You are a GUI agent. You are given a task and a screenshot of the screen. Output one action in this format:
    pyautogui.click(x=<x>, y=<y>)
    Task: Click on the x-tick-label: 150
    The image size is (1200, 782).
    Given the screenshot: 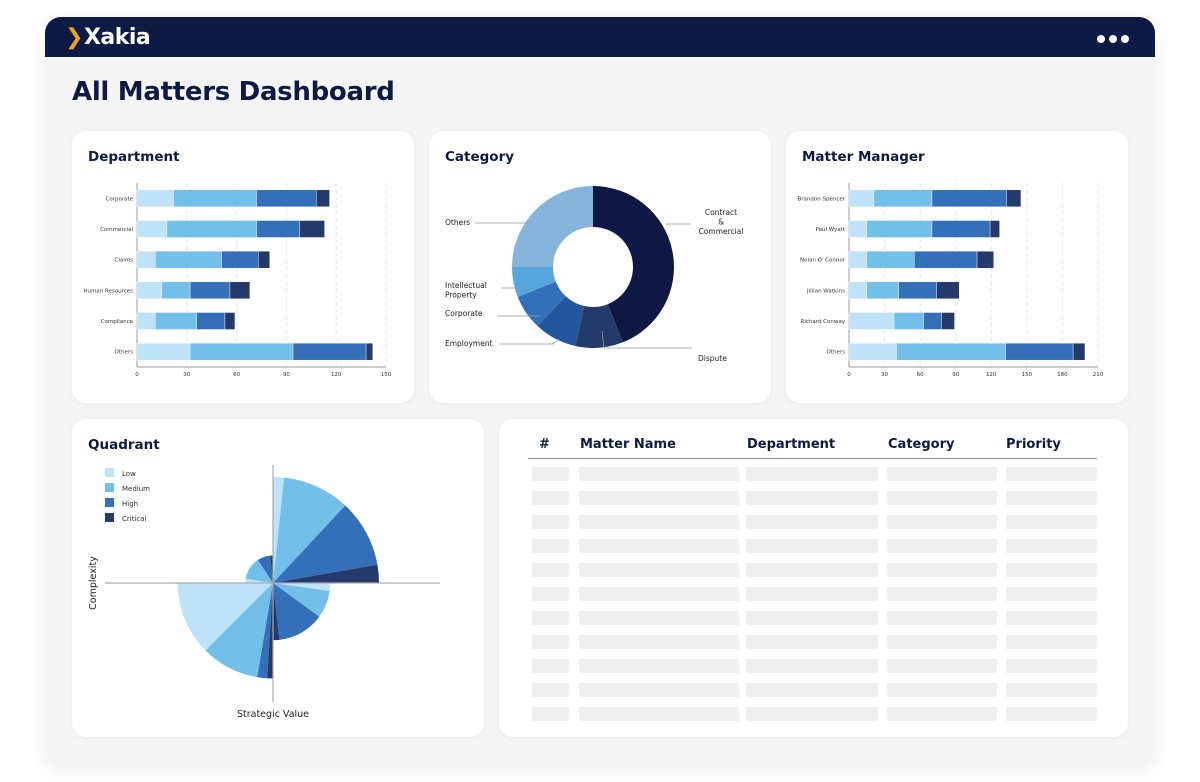 What is the action you would take?
    pyautogui.click(x=386, y=375)
    